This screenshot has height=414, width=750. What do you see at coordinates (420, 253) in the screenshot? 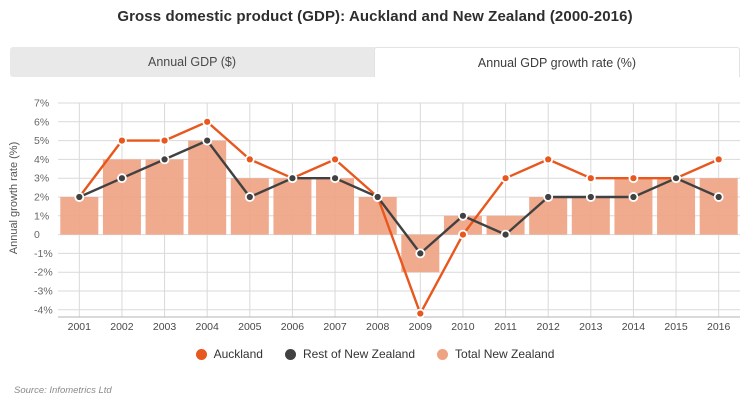
I see `point-rest-of-new-zealand-2009` at bounding box center [420, 253].